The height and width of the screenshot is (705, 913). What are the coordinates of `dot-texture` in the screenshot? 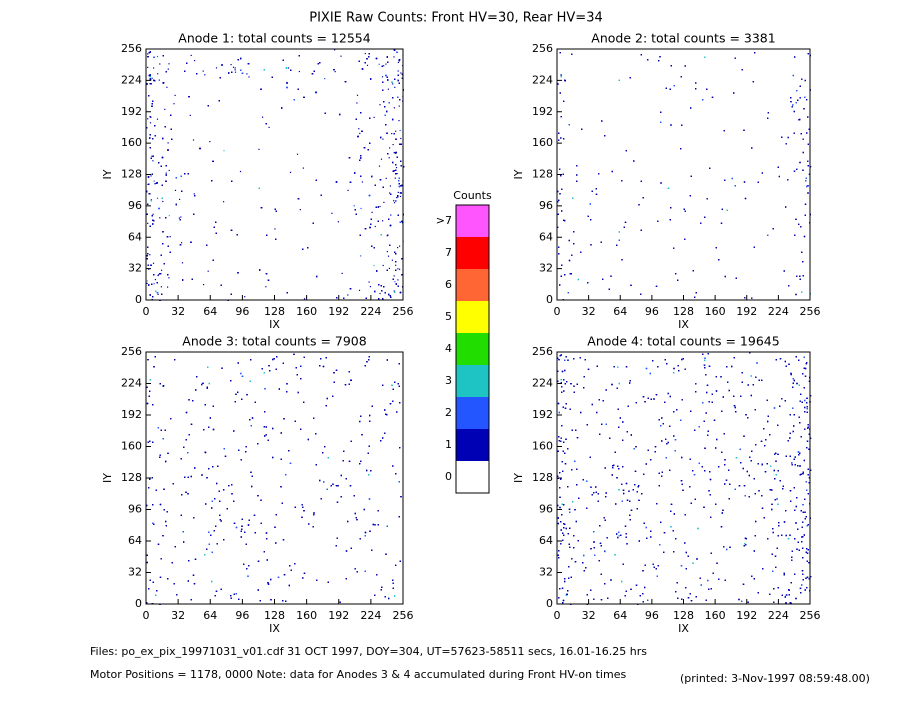 It's located at (274, 479).